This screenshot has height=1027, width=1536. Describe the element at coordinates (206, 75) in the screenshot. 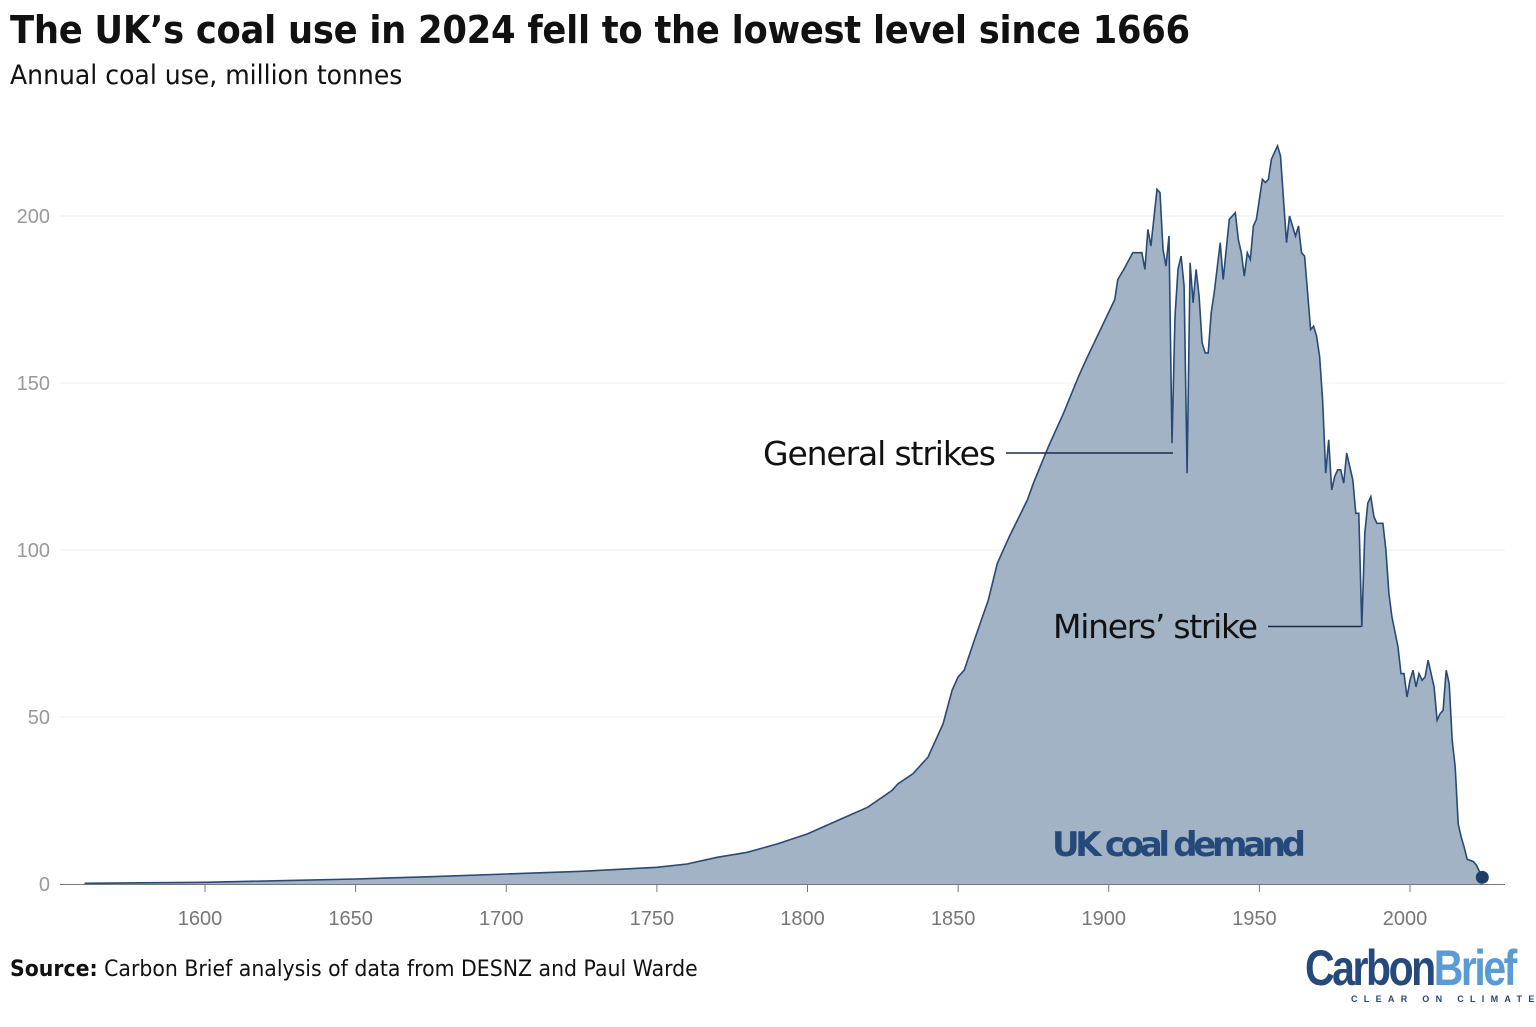

I see `chart-subtitle: Annual coal use, million tonnes` at that location.